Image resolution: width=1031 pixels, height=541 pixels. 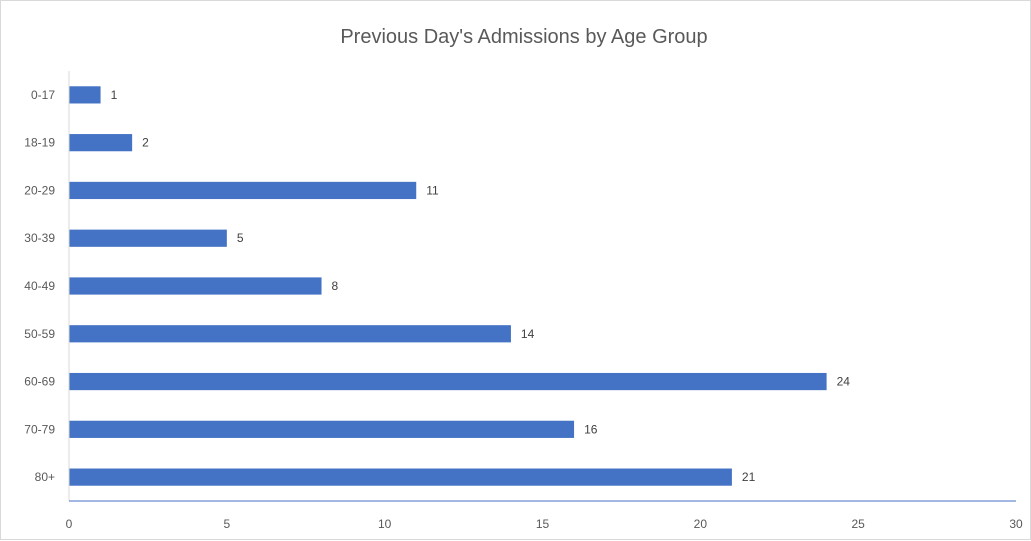 I want to click on category-label-50-59: 50-59, so click(x=39, y=334).